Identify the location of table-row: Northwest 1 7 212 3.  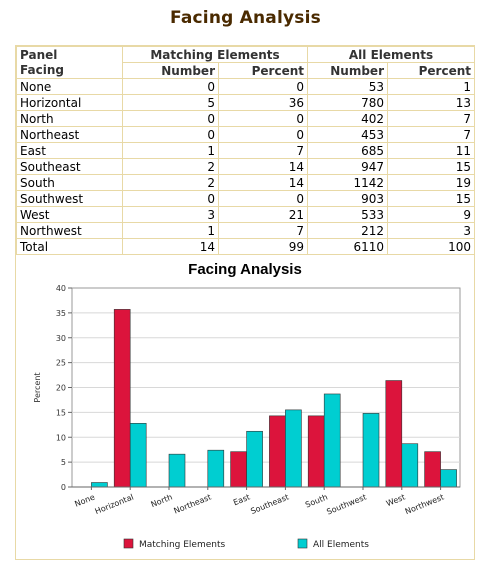
(245, 230).